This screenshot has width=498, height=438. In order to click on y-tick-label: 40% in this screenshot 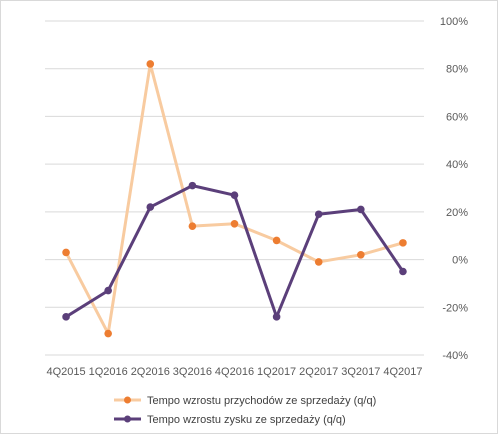, I will do `click(457, 165)`.